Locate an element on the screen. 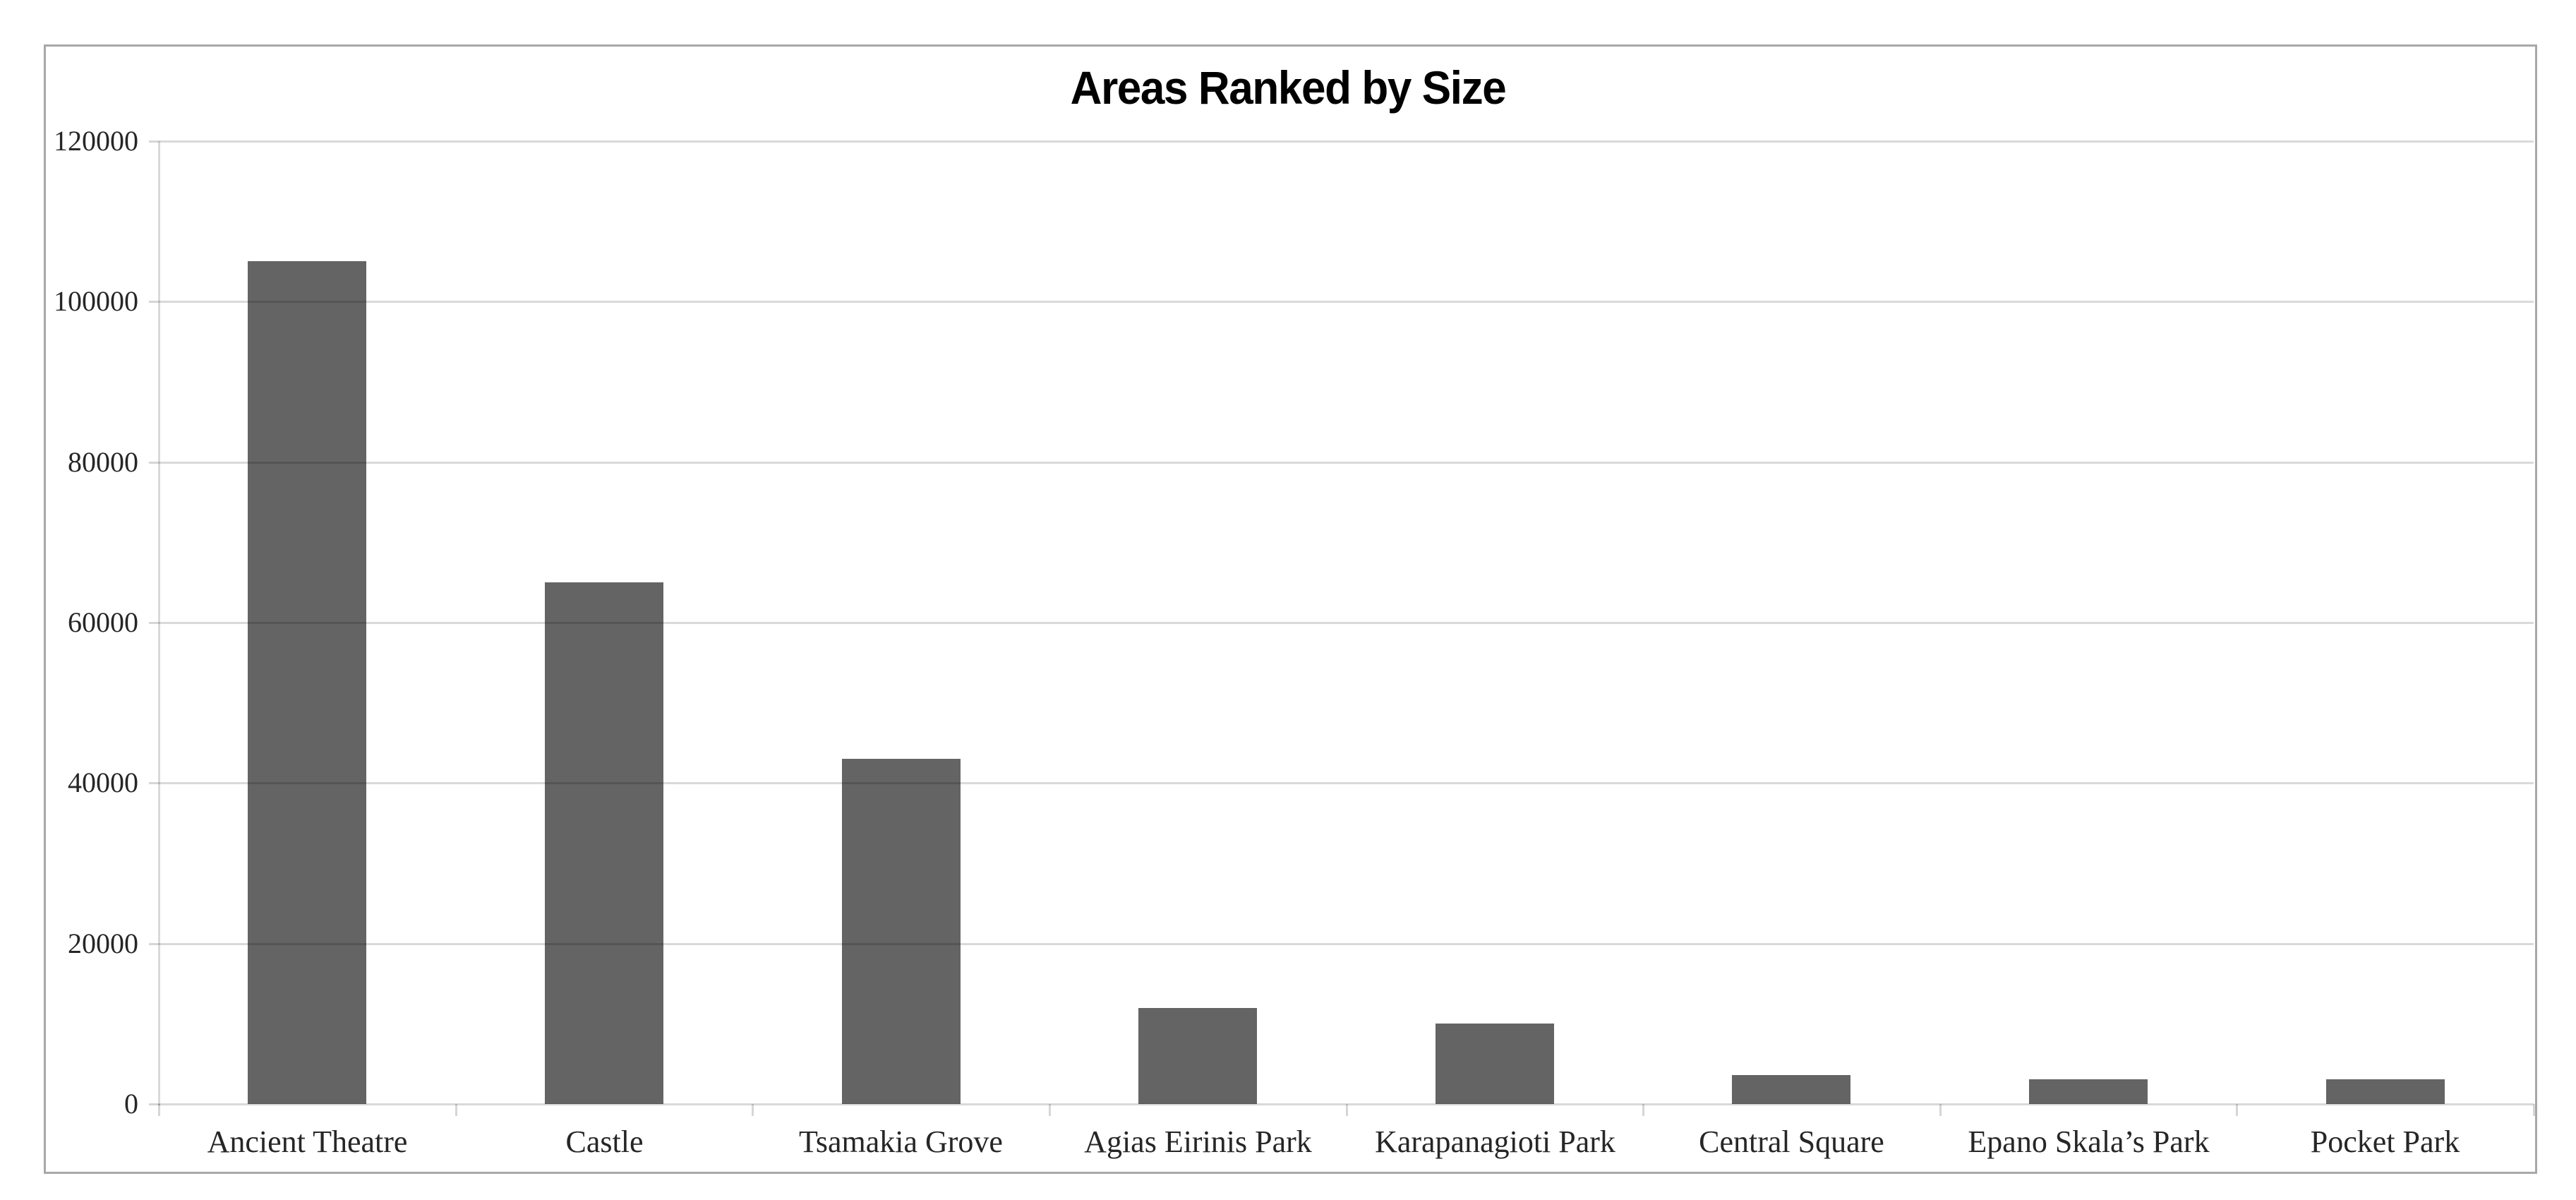  x-axis-category-label: Ancient Theatre is located at coordinates (307, 1141).